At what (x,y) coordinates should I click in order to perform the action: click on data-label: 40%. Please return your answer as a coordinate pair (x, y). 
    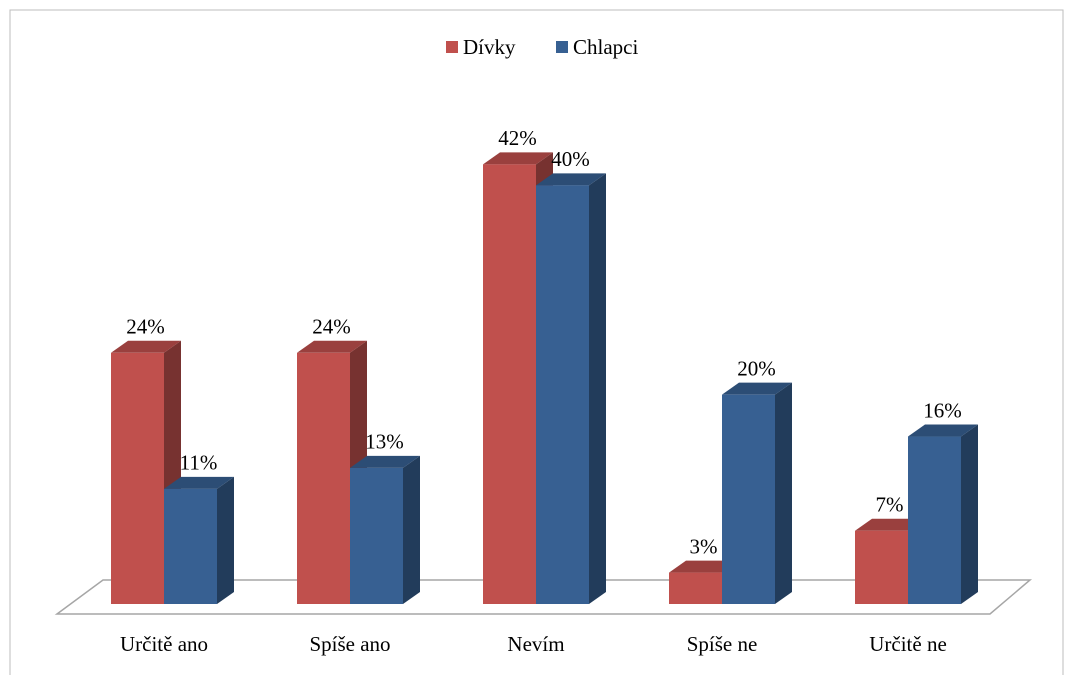
    Looking at the image, I should click on (570, 159).